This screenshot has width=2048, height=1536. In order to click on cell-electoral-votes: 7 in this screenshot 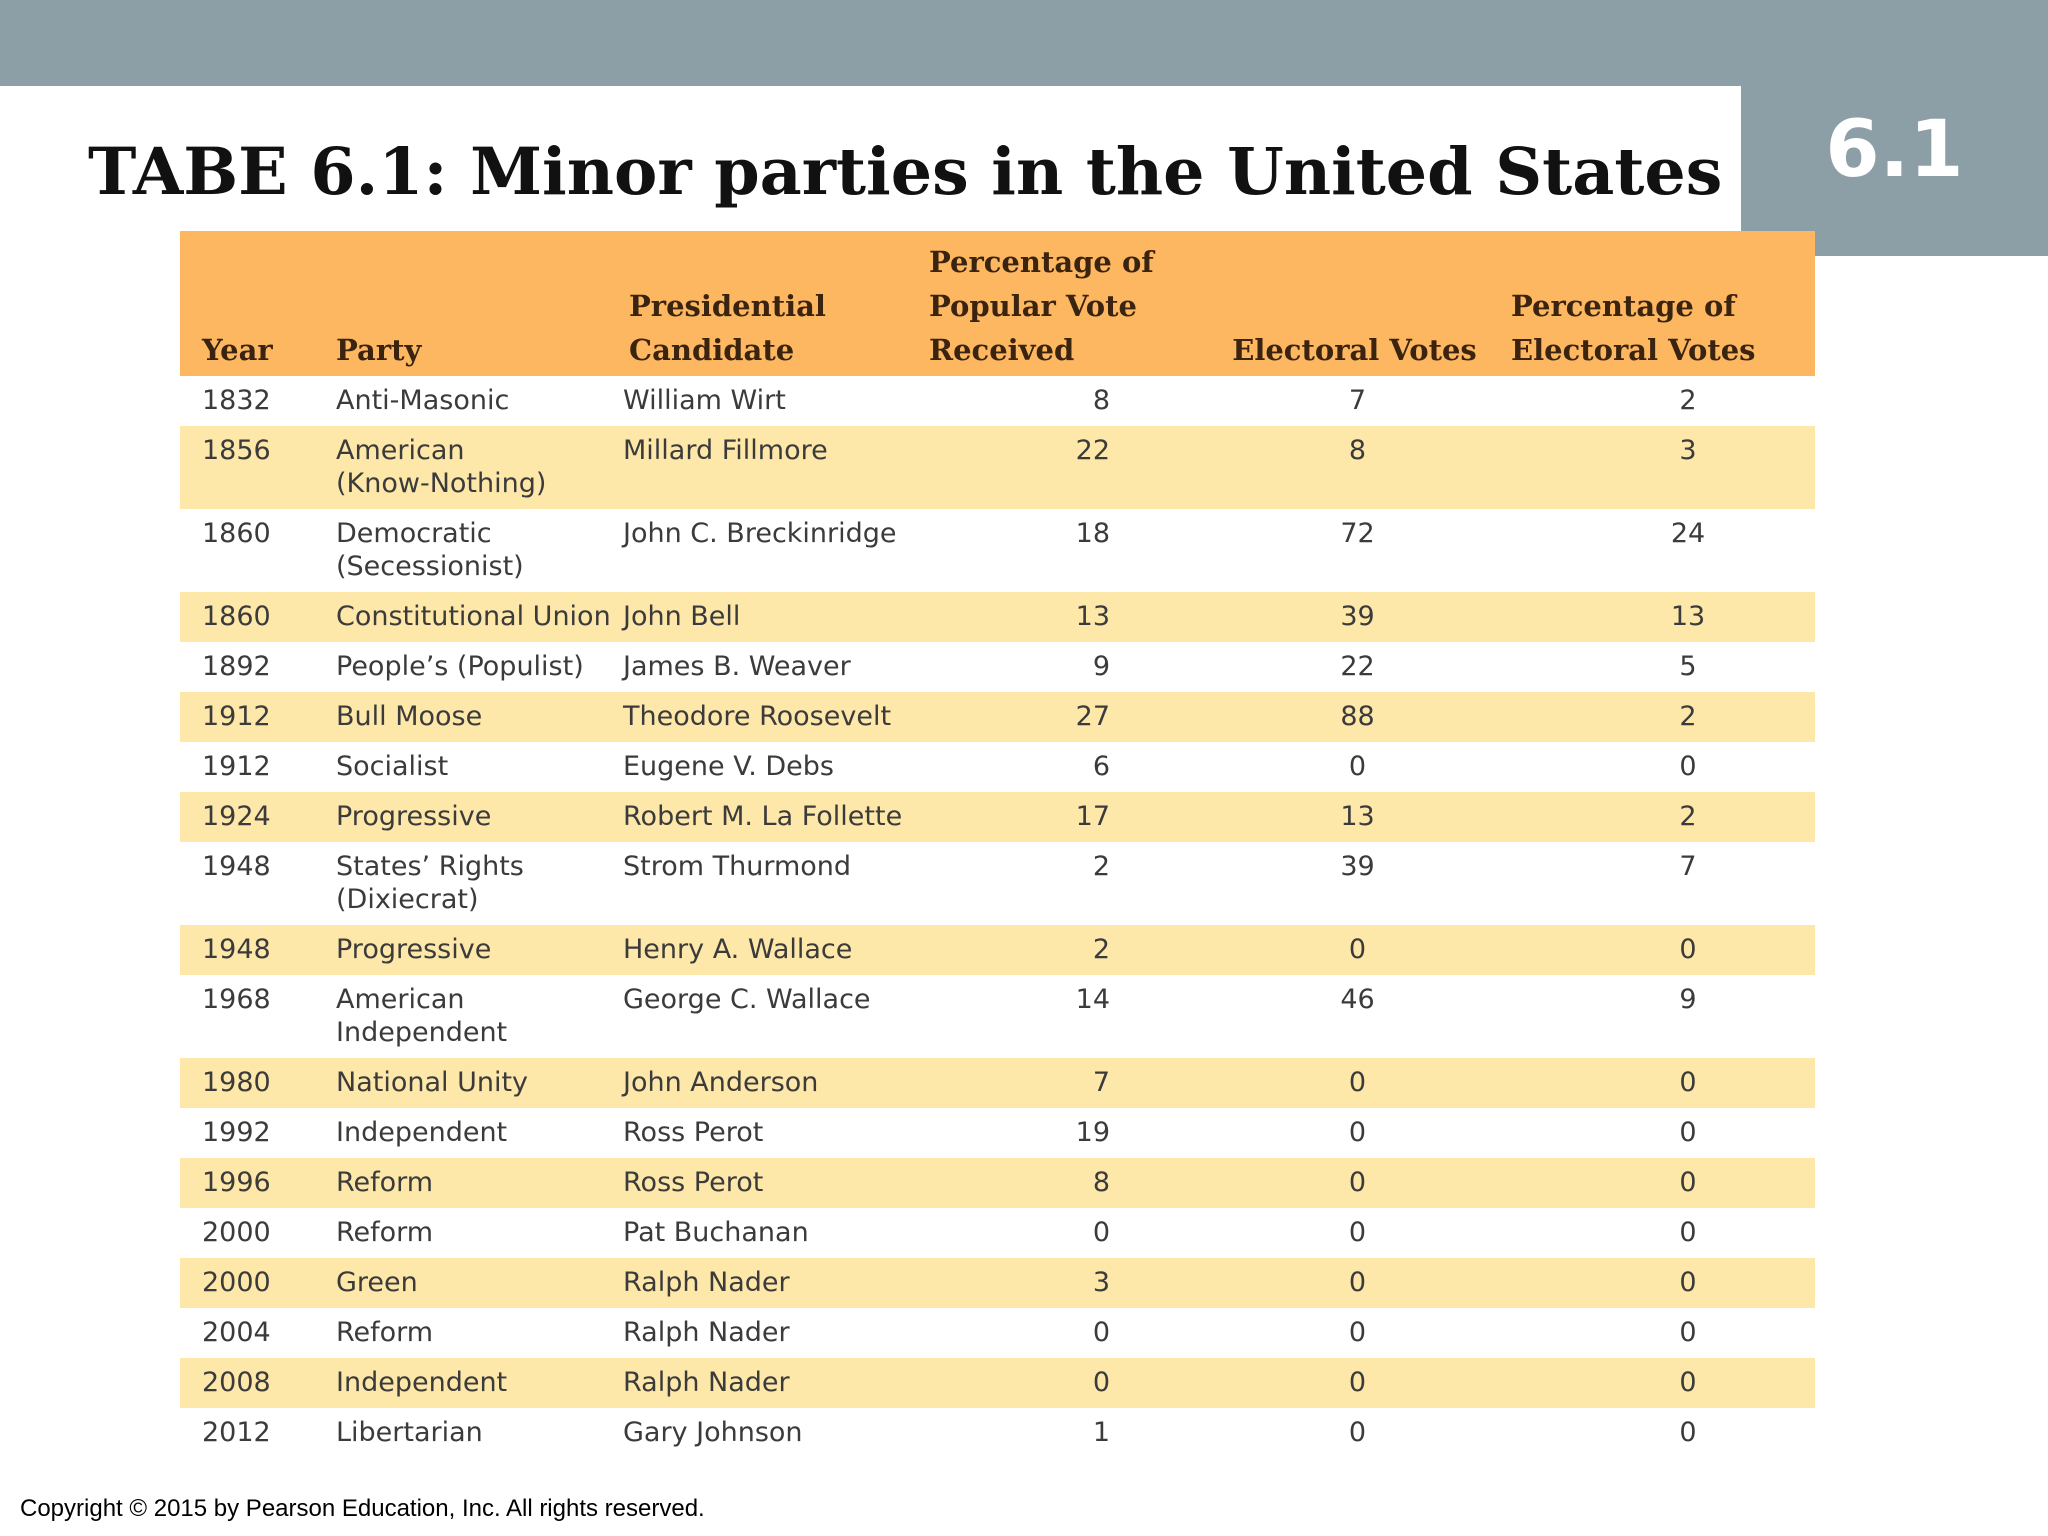, I will do `click(1354, 401)`.